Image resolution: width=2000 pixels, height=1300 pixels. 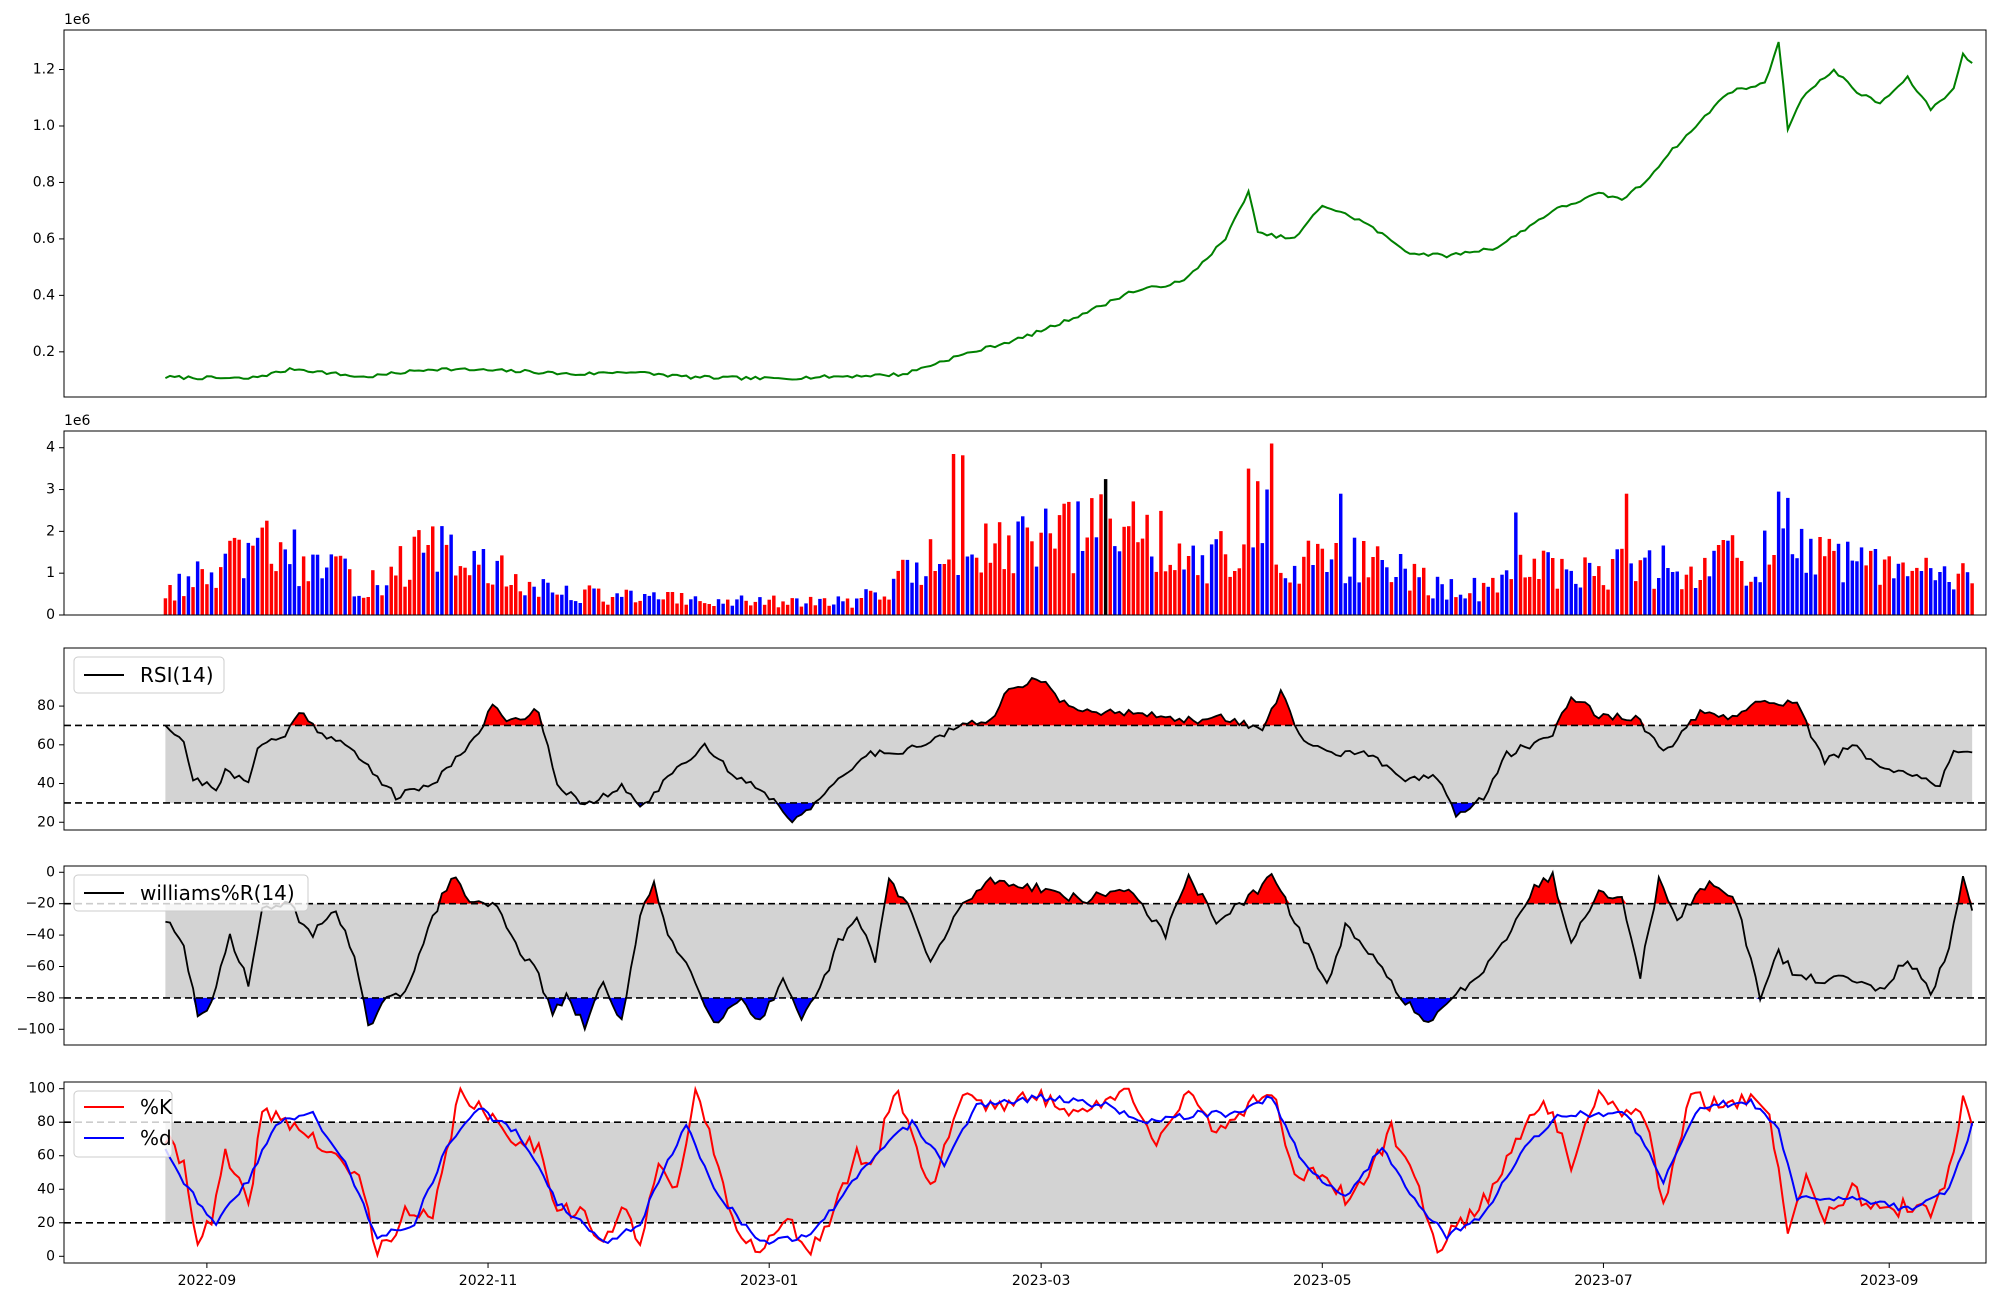 I want to click on y-tick-label: 0.2, so click(x=44, y=352).